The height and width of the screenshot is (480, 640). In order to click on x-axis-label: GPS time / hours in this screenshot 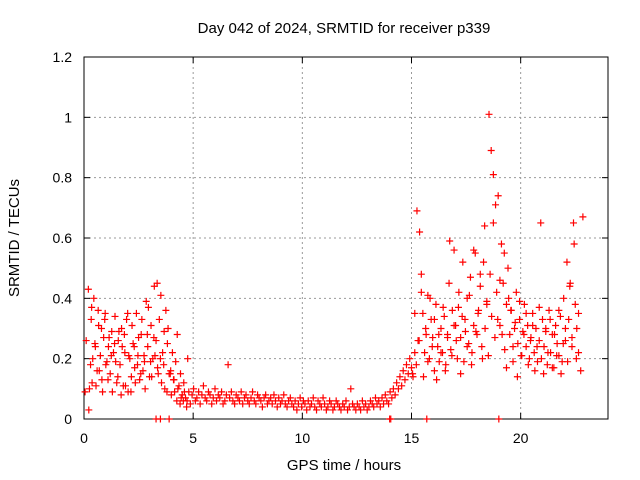, I will do `click(344, 465)`.